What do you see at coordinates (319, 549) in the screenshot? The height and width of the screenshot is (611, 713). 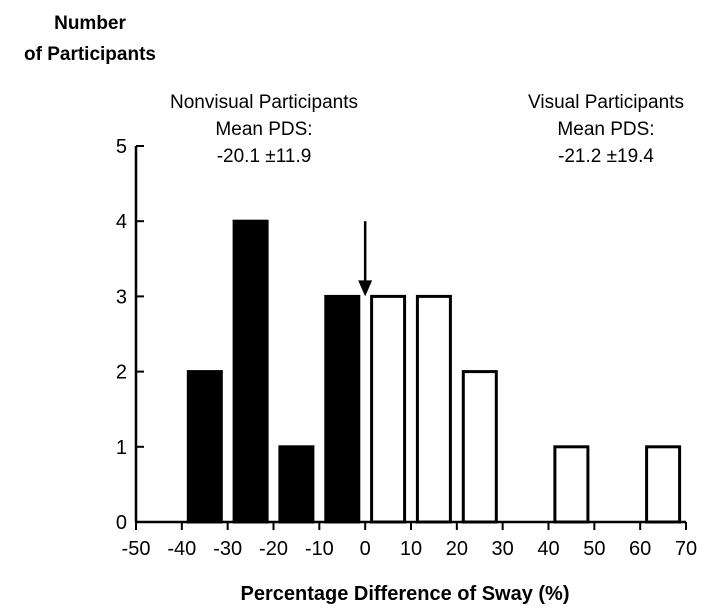 I see `x-tick-label--10: -10` at bounding box center [319, 549].